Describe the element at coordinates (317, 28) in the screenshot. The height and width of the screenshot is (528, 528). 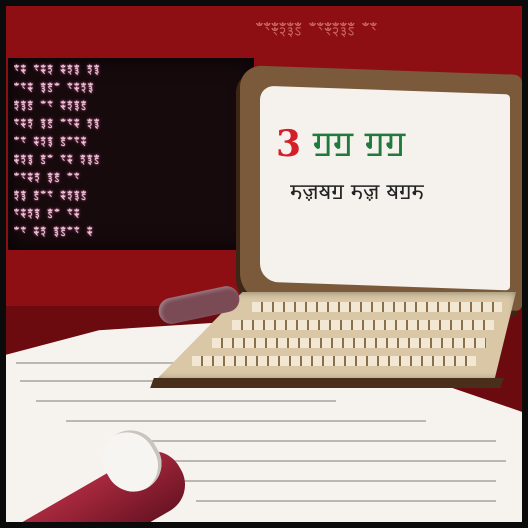
I see `background-band-text: ꣲꣳꣴꣵꣶꣷ ꣲꣳꣴꣵꣶꣷ ꣲꣳ` at that location.